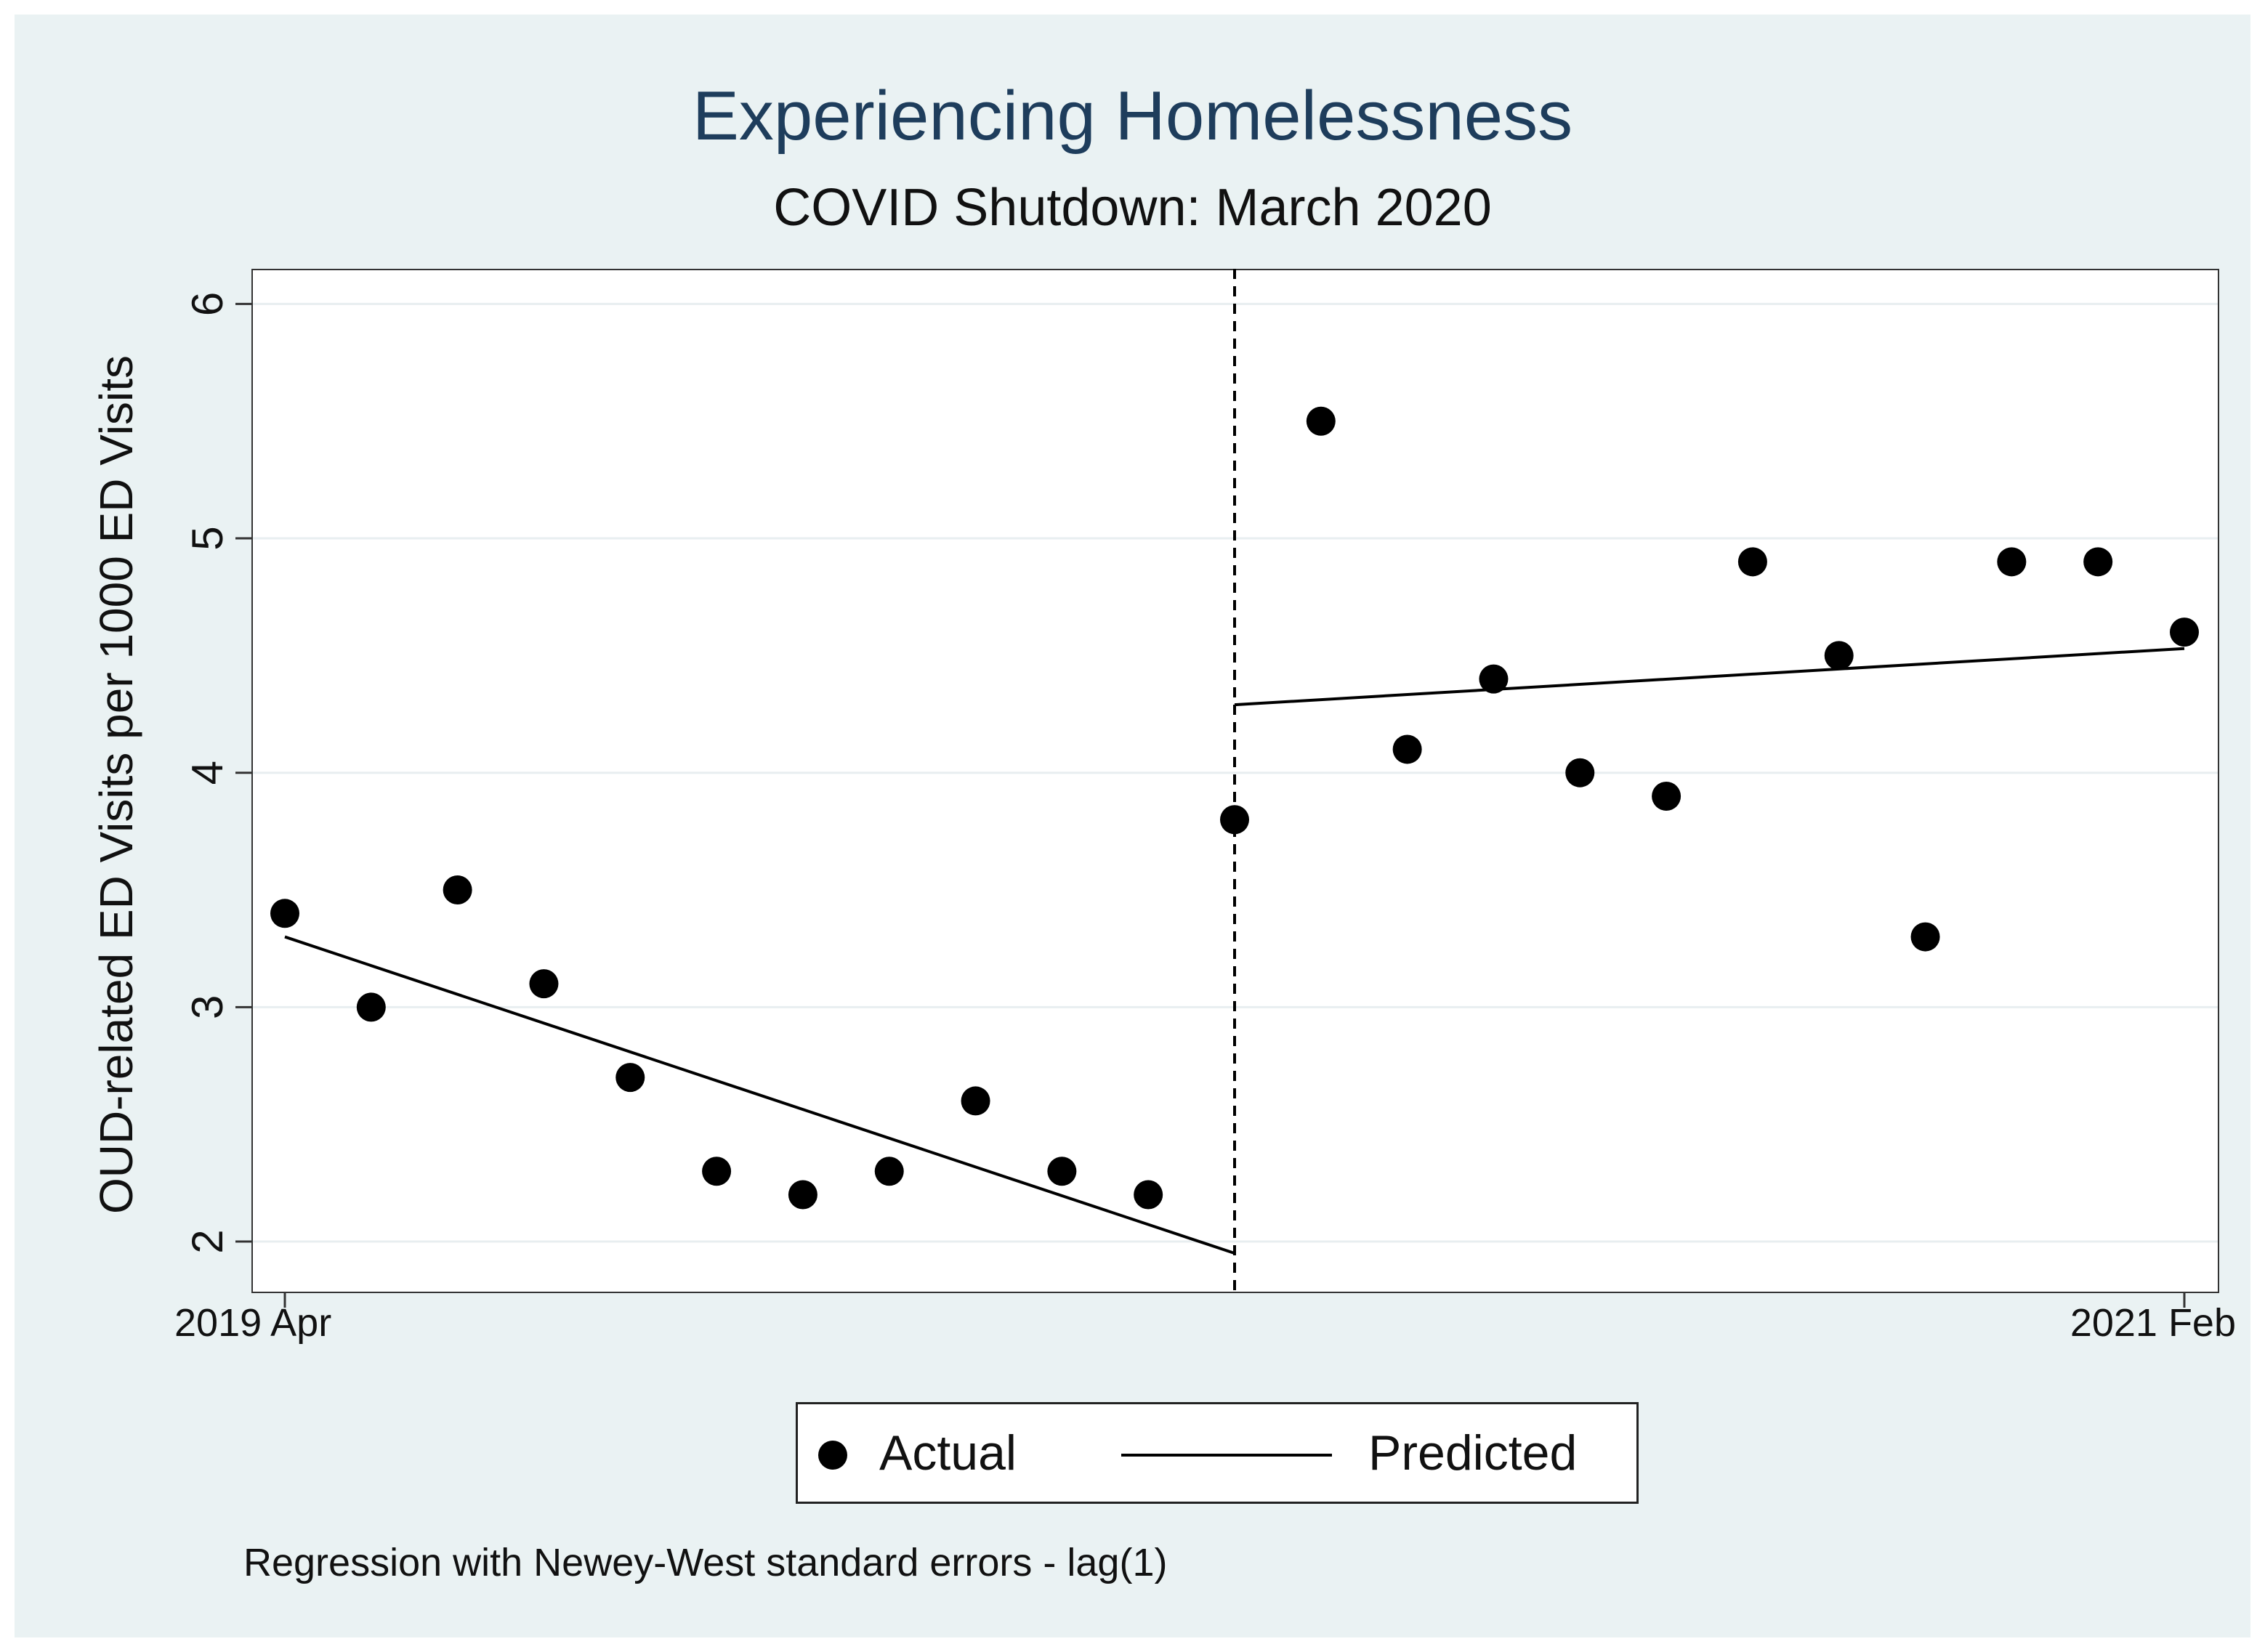 The image size is (2265, 1652). What do you see at coordinates (1132, 116) in the screenshot?
I see `chart-title: Experiencing Homelessness` at bounding box center [1132, 116].